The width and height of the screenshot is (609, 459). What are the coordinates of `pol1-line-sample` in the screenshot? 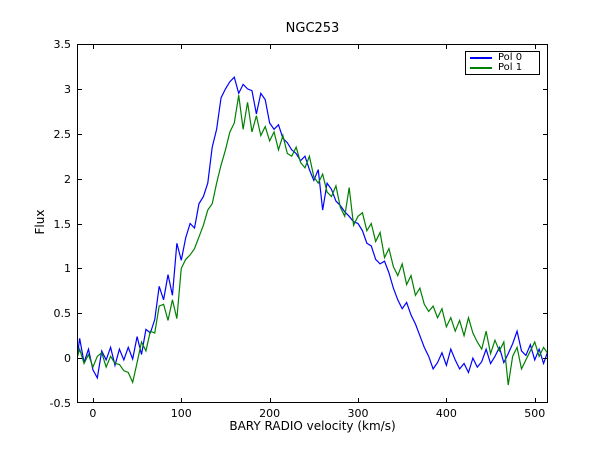 It's located at (481, 68).